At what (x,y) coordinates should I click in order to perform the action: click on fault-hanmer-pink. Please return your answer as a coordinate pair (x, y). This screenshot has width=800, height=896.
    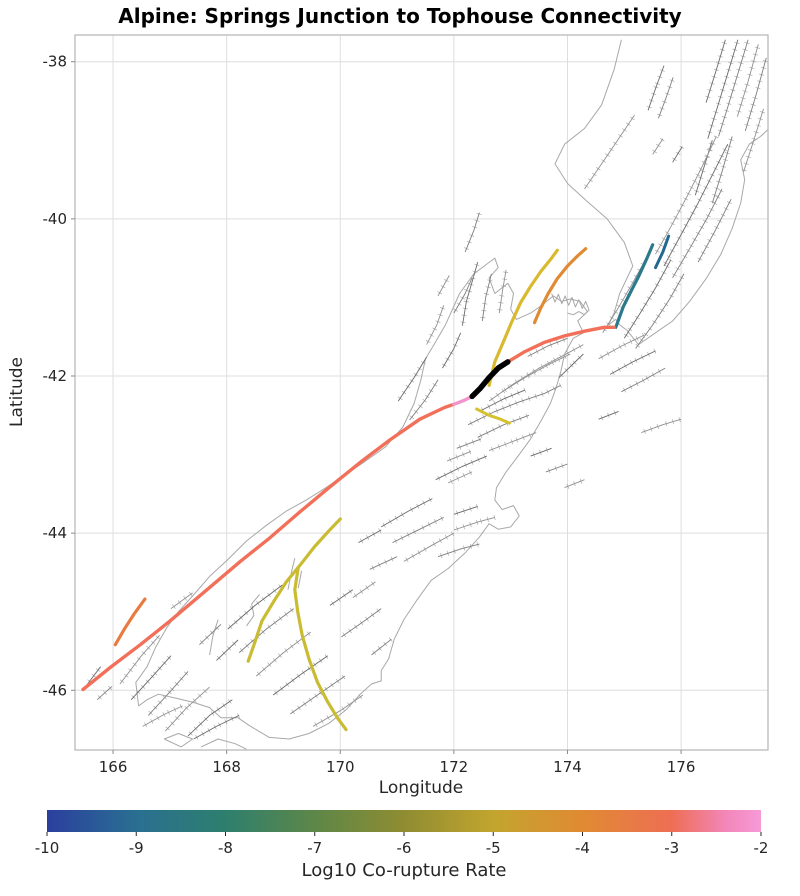
    Looking at the image, I should click on (463, 400).